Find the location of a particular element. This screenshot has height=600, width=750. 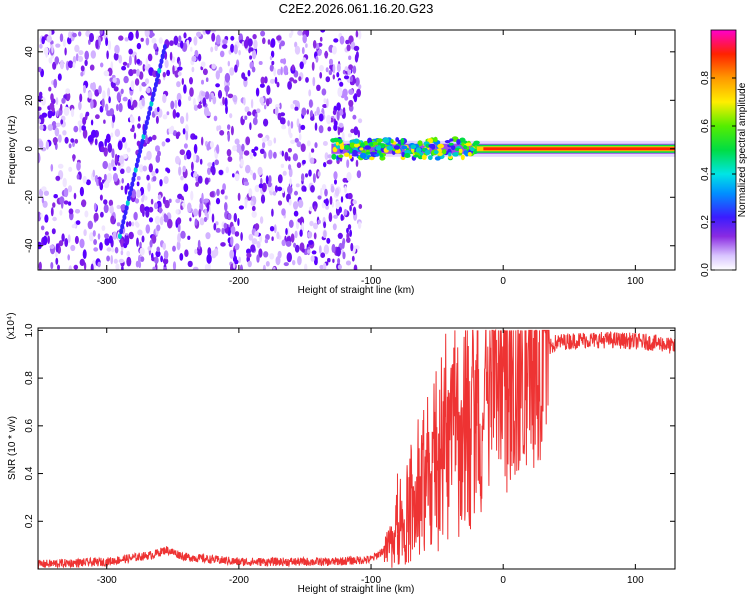

x-tick-label: 0 is located at coordinates (503, 281).